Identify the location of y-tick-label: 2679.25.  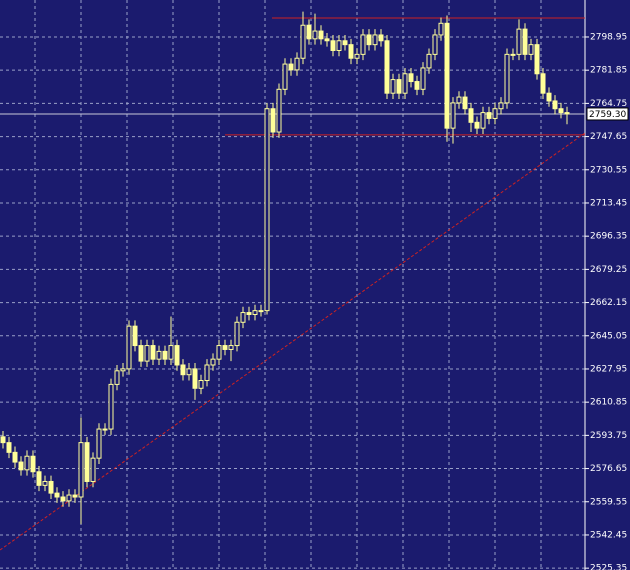
(608, 270).